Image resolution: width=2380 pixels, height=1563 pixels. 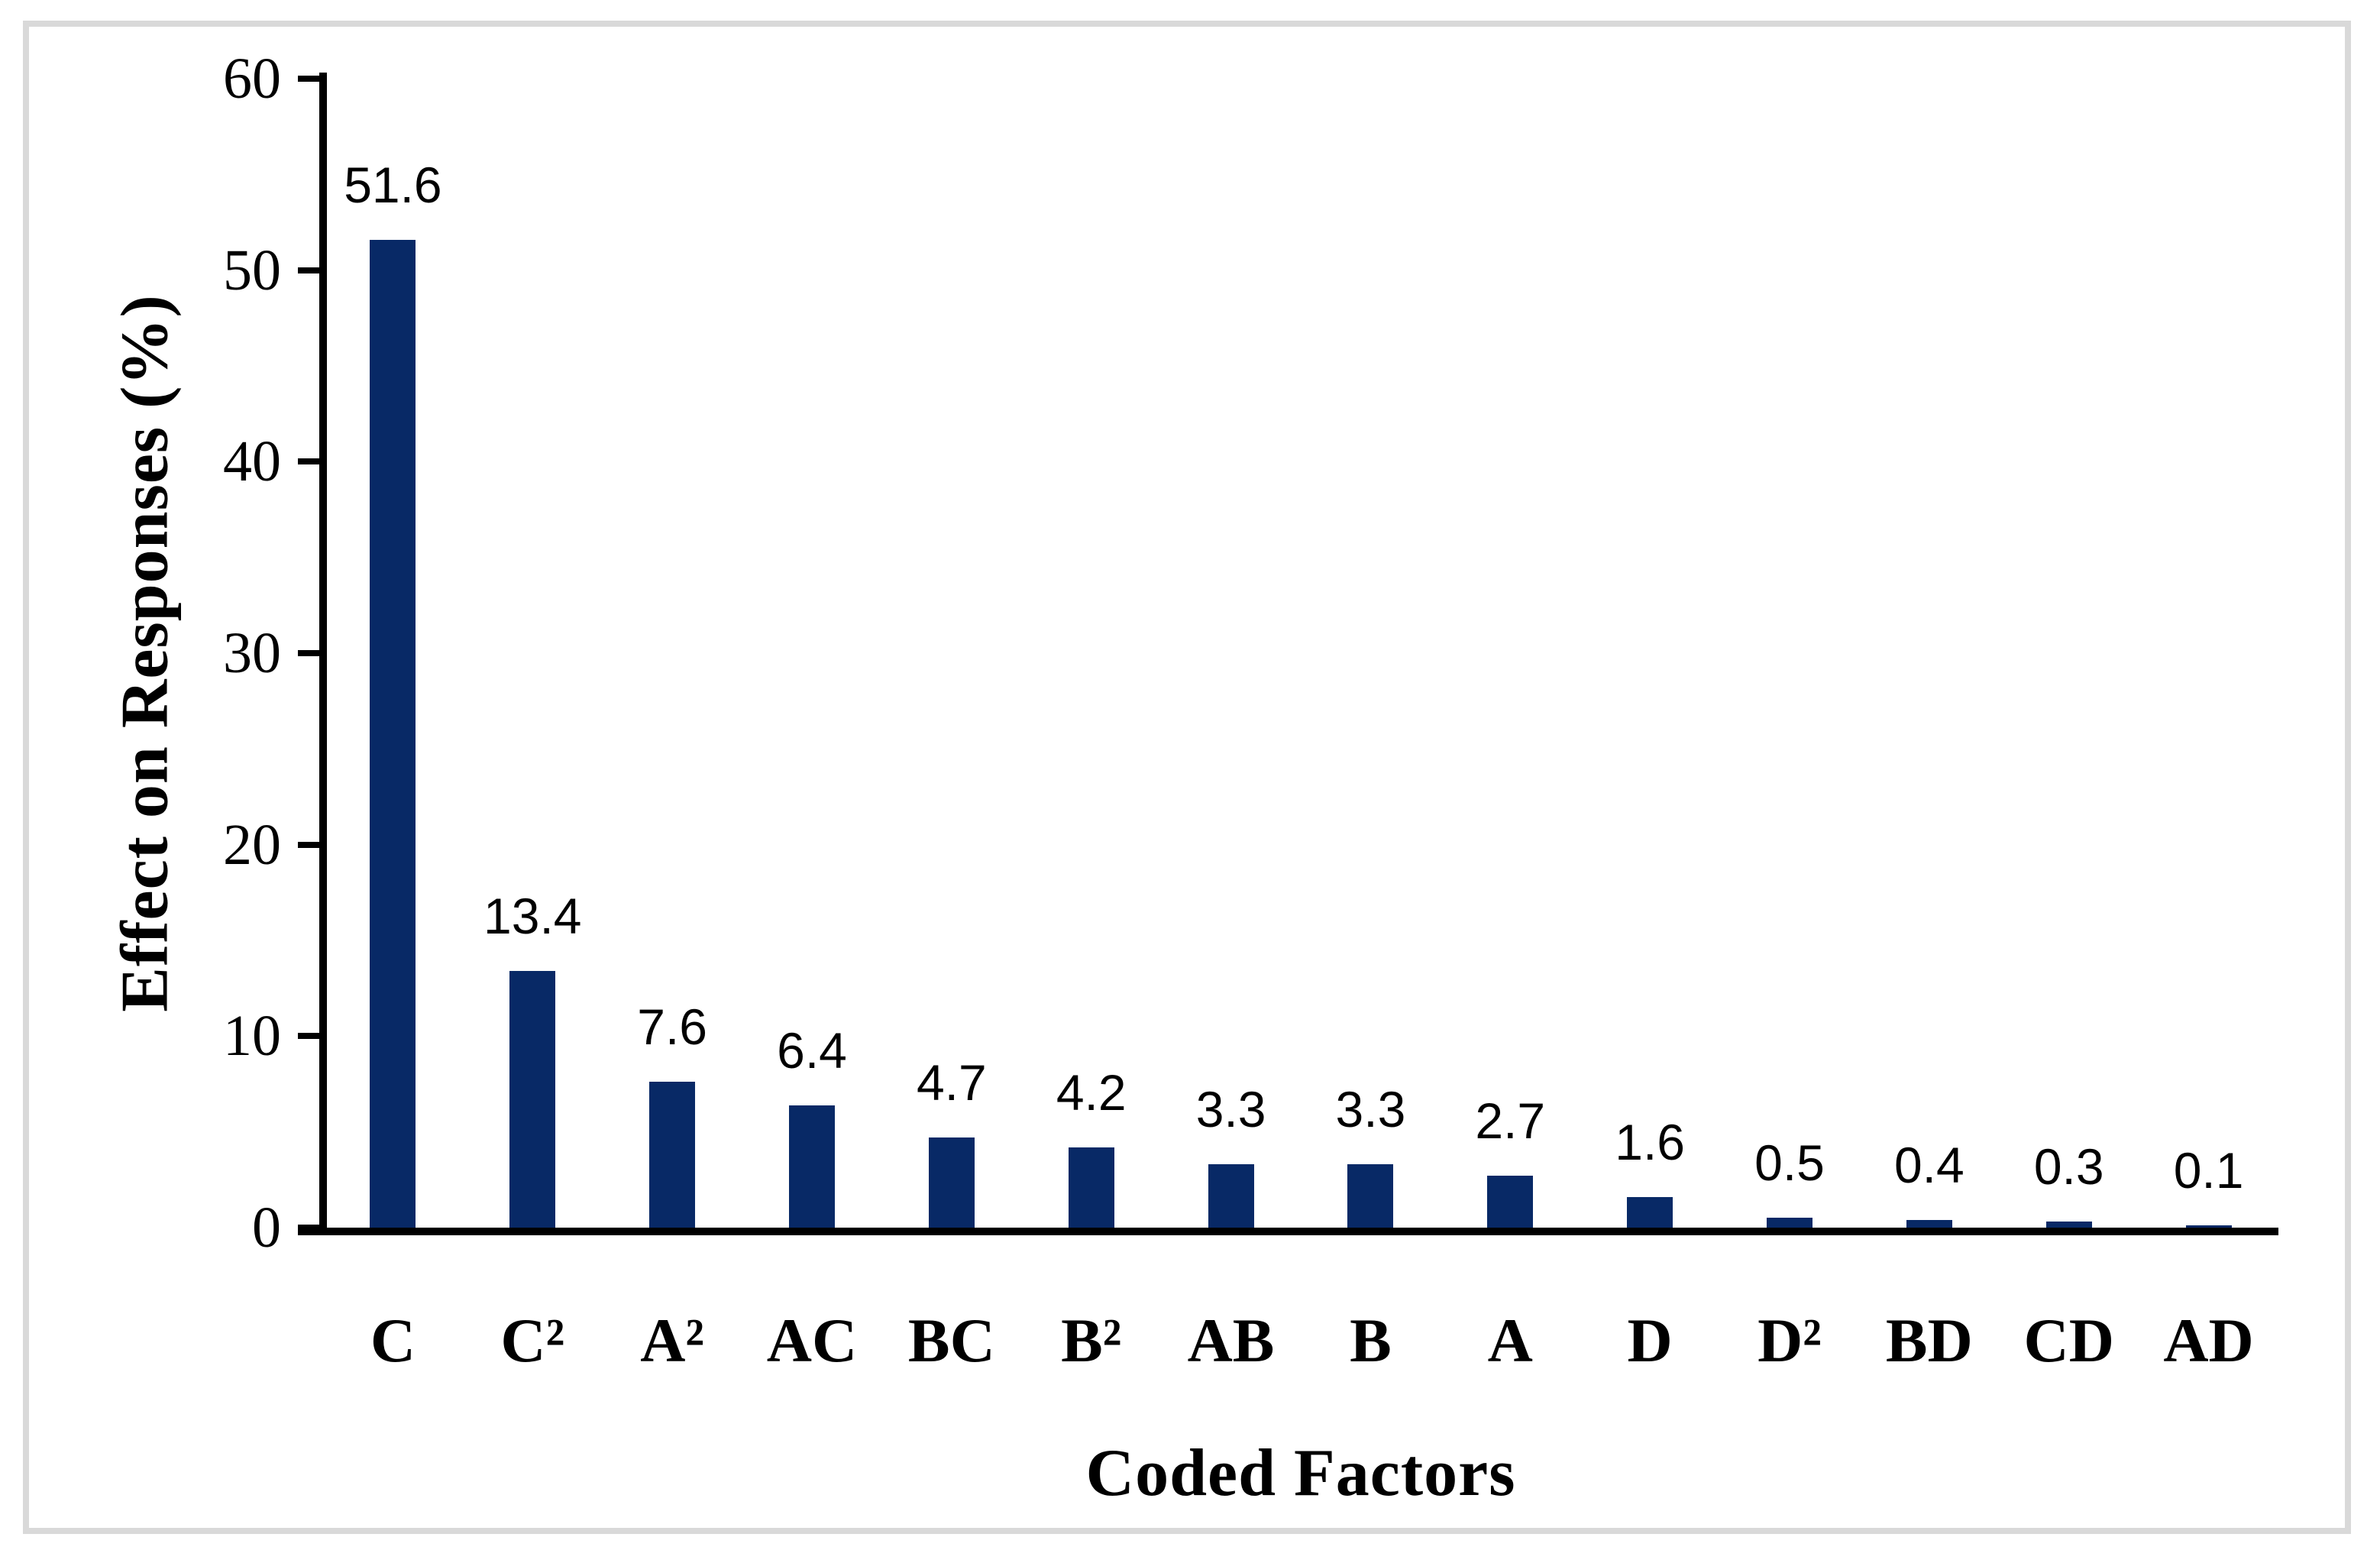 What do you see at coordinates (1650, 1212) in the screenshot?
I see `bar-D` at bounding box center [1650, 1212].